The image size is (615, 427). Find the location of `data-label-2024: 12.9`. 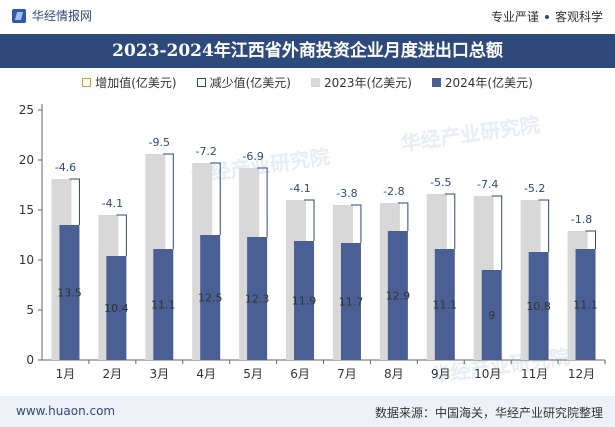

data-label-2024: 12.9 is located at coordinates (398, 296).